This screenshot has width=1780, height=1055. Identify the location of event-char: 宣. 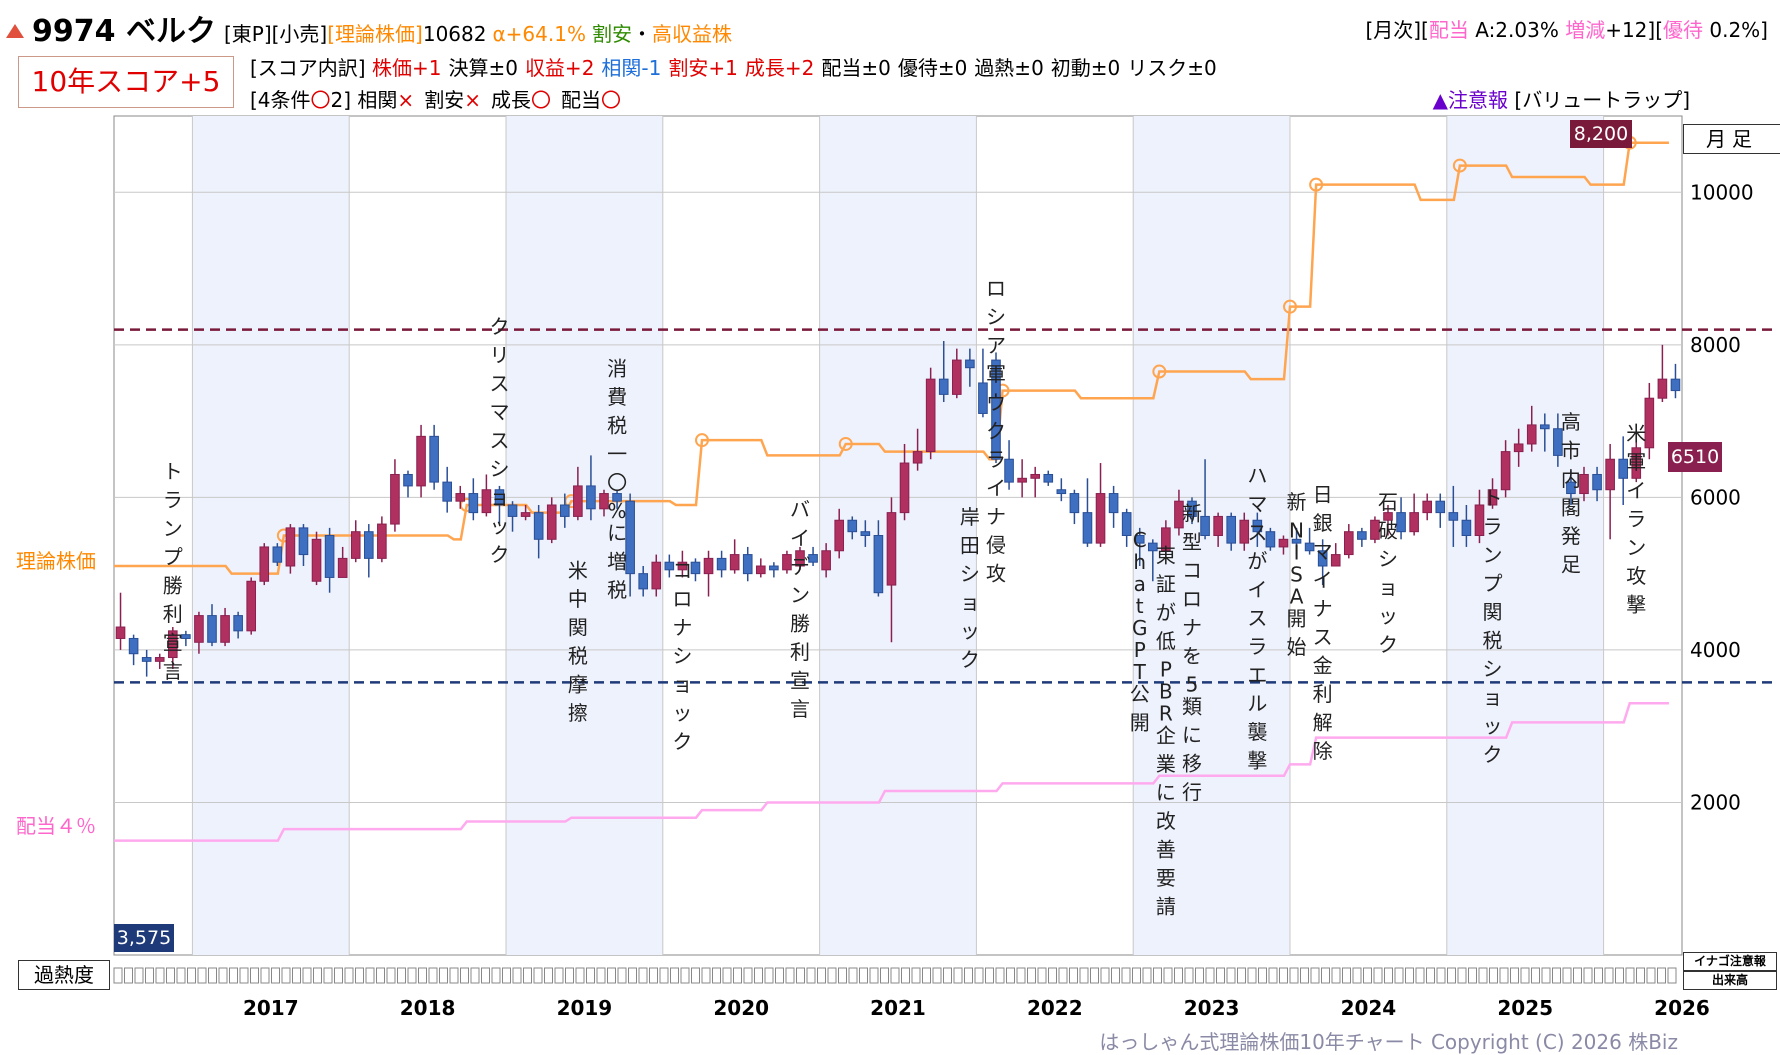
(173, 642).